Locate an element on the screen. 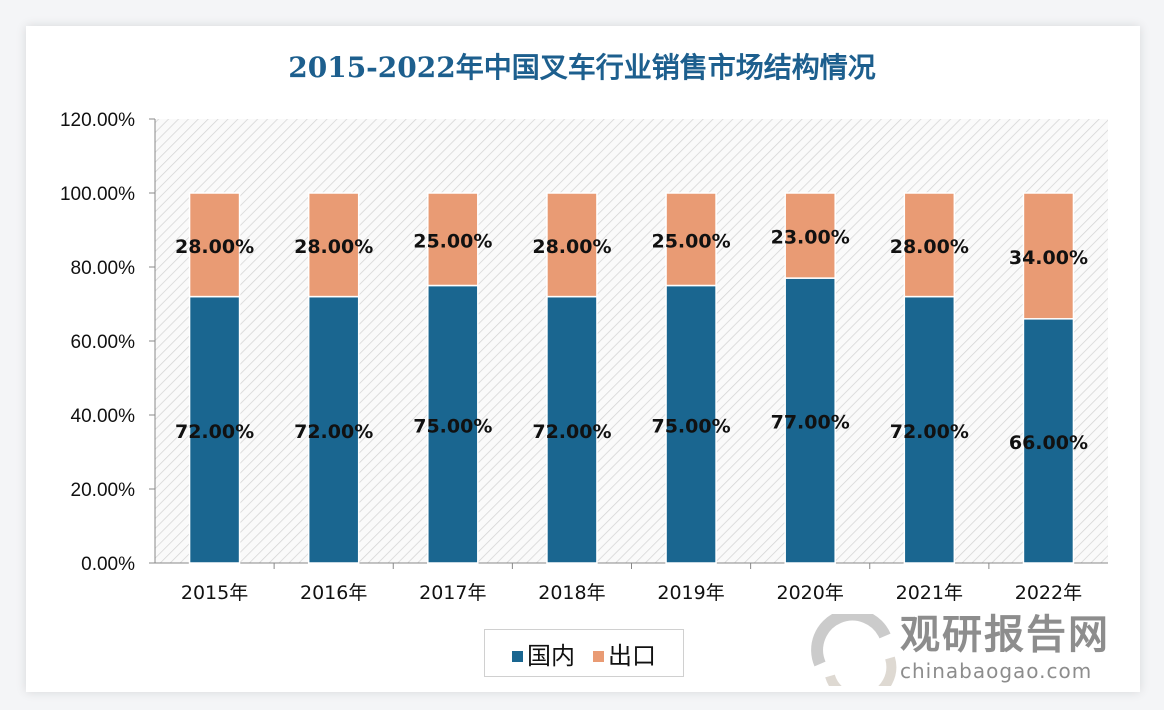 The width and height of the screenshot is (1164, 710). y-tick-label: 100.00% is located at coordinates (97, 194).